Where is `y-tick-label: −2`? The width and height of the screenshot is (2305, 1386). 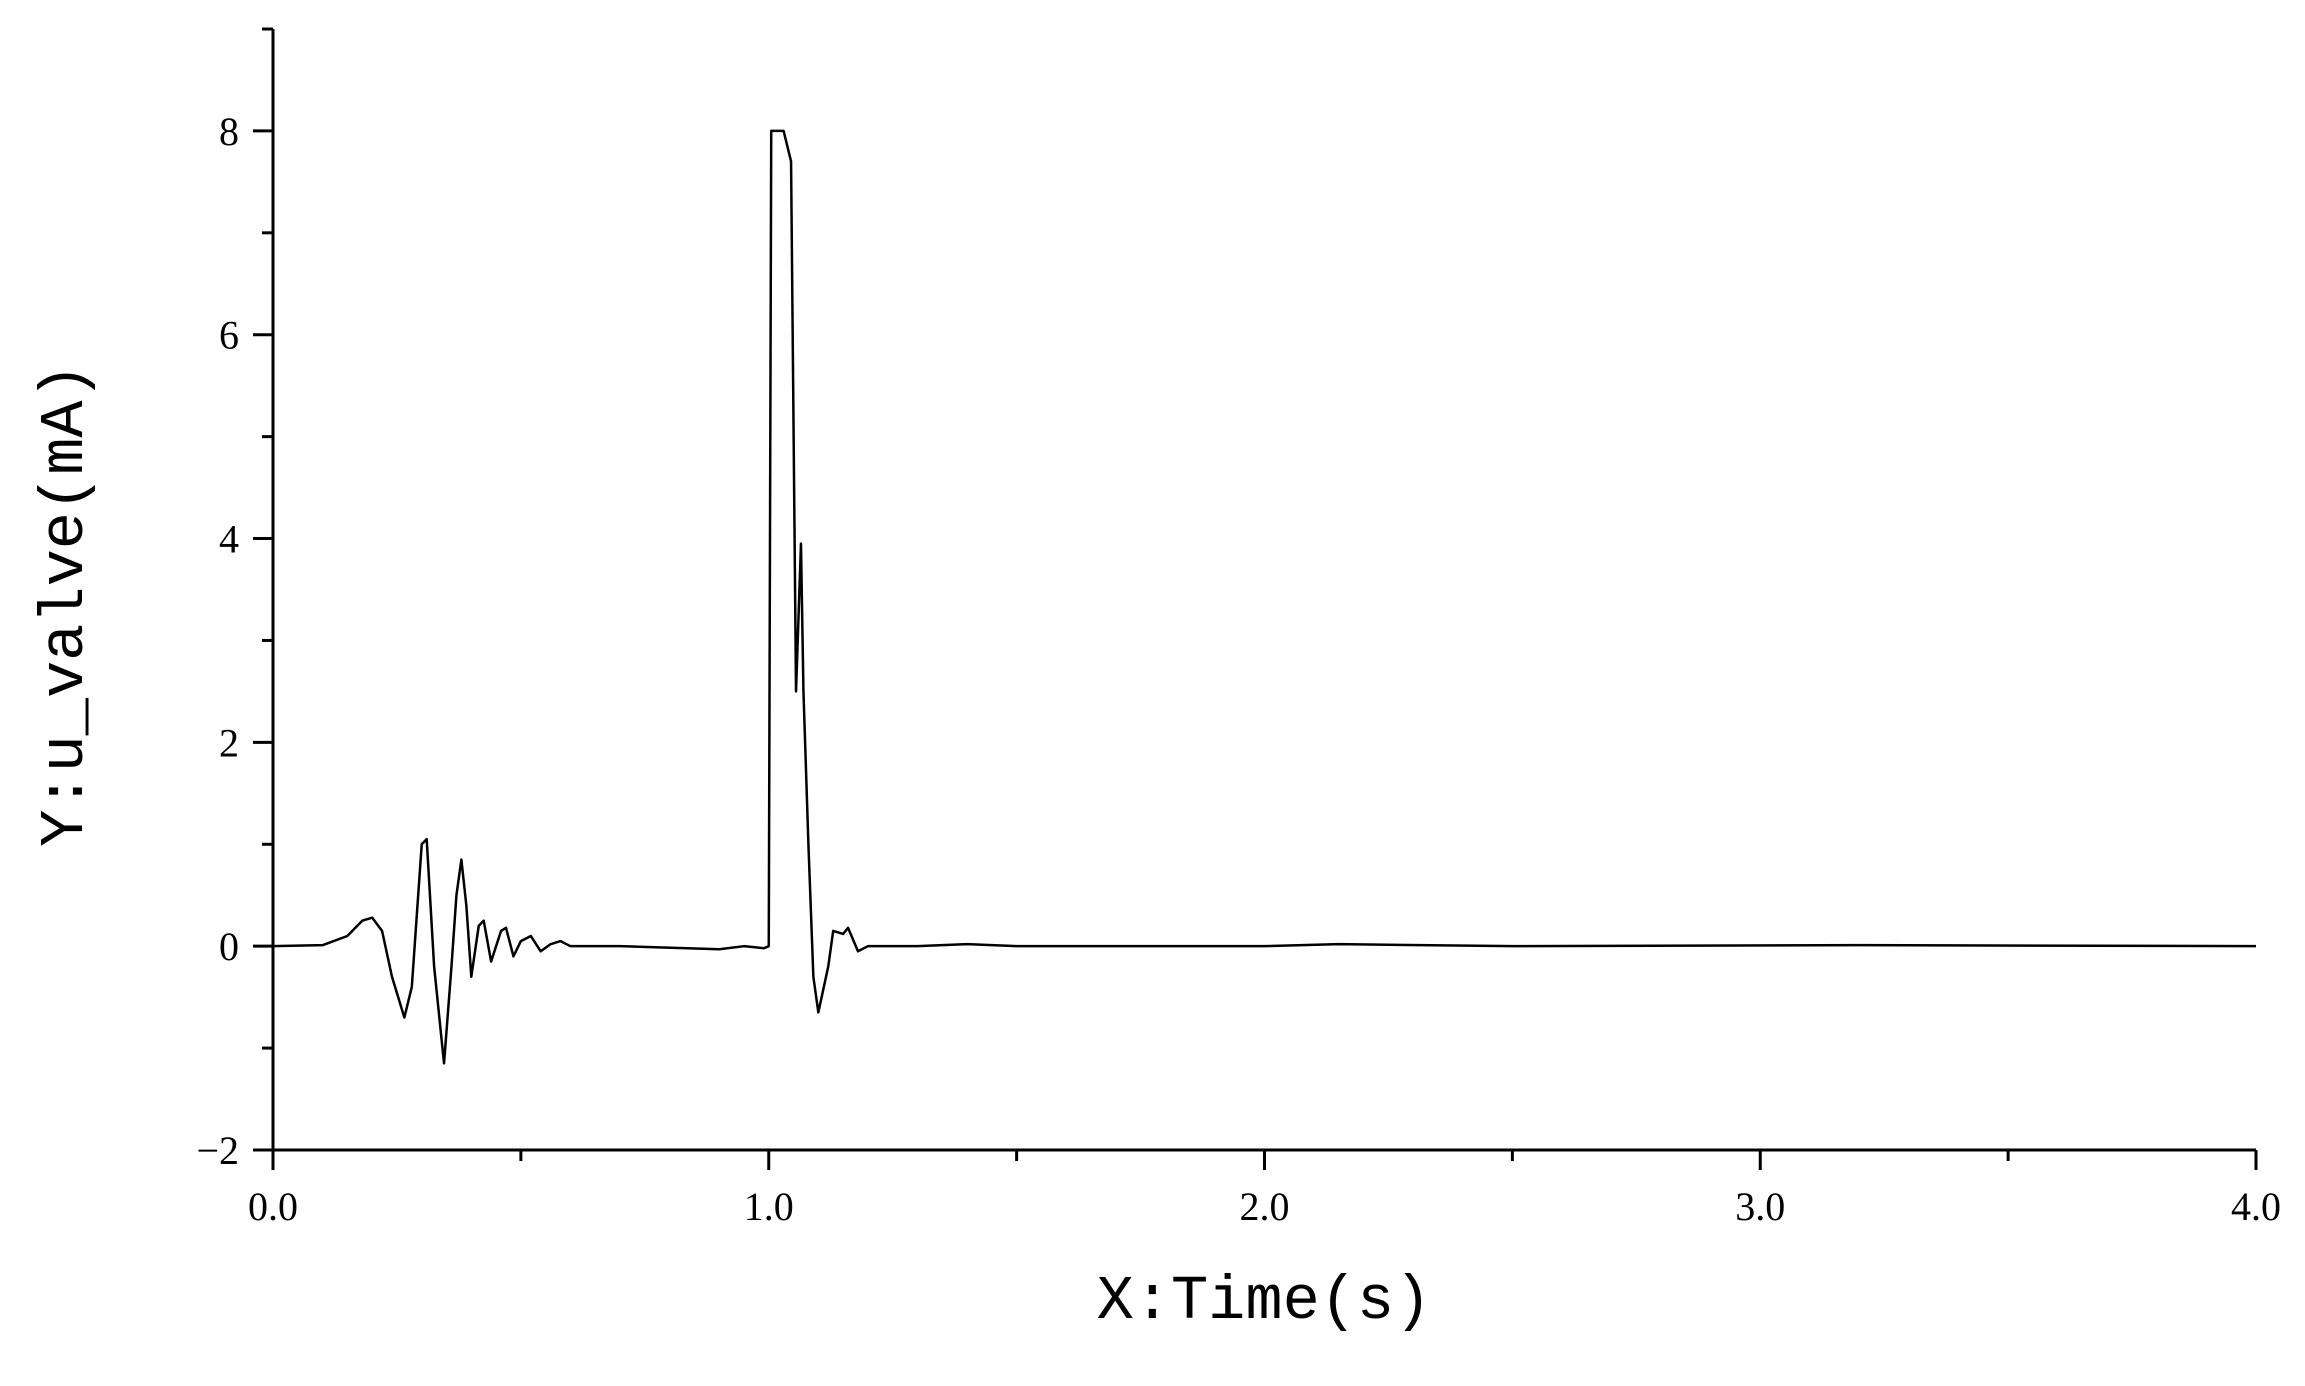 y-tick-label: −2 is located at coordinates (217, 1150).